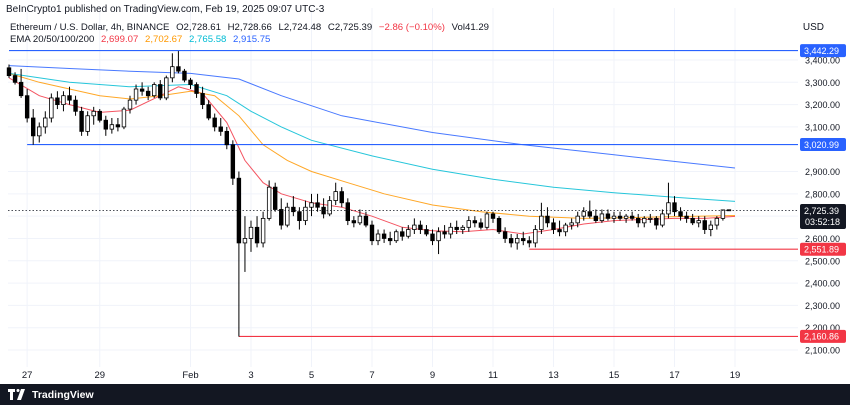 Image resolution: width=850 pixels, height=405 pixels. What do you see at coordinates (813, 27) in the screenshot?
I see `currency-label: USD` at bounding box center [813, 27].